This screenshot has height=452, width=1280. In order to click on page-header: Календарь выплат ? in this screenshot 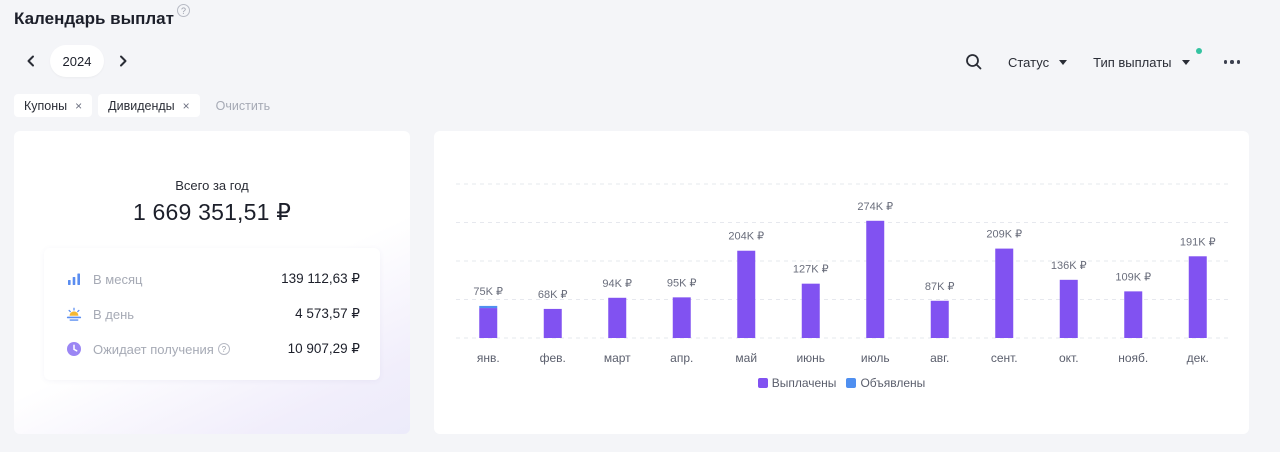, I will do `click(102, 16)`.